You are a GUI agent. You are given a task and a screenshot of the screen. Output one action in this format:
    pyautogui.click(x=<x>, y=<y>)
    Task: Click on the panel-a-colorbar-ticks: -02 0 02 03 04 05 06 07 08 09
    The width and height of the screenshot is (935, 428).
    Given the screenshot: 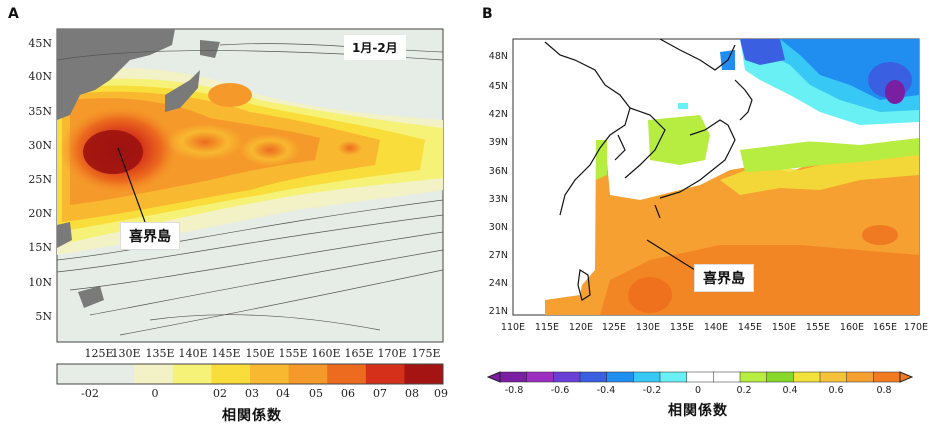 What is the action you would take?
    pyautogui.click(x=264, y=393)
    